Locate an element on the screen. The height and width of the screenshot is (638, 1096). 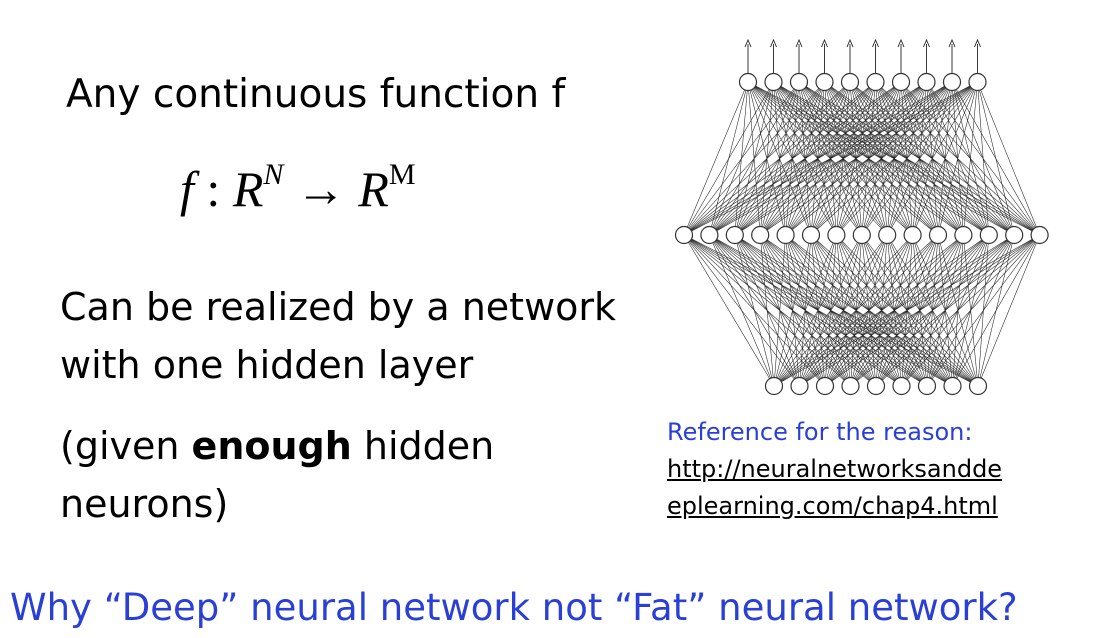
condition-statement: (given enough hidden neurons) is located at coordinates (277, 475).